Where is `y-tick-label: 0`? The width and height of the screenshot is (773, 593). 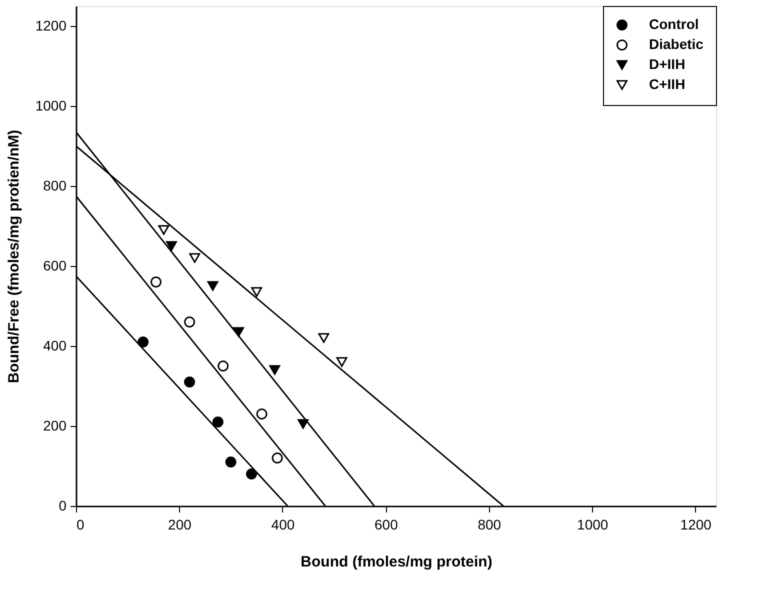
y-tick-label: 0 is located at coordinates (62, 506).